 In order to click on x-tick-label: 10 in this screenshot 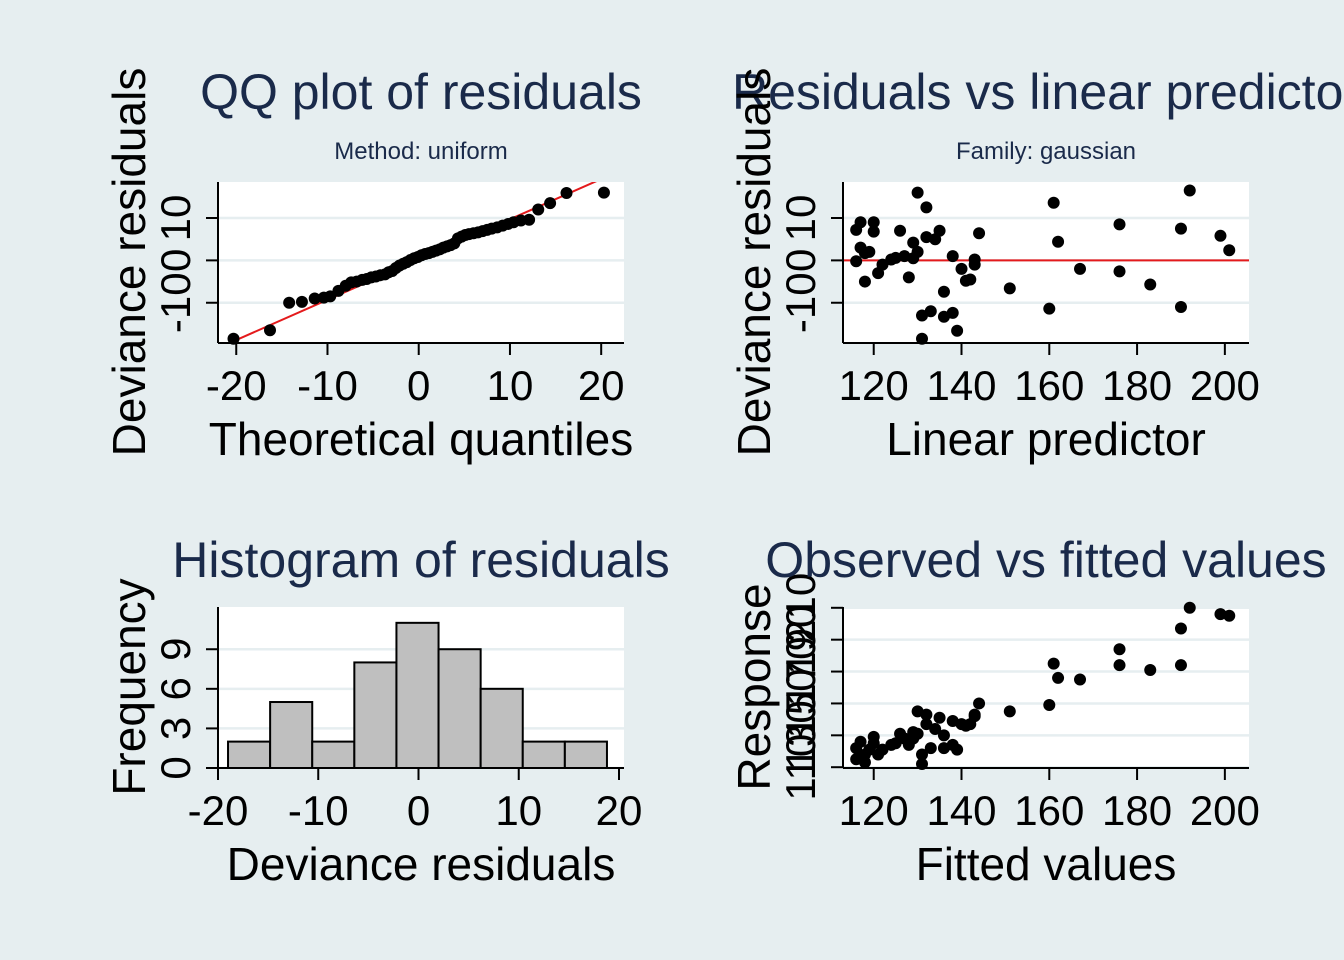, I will do `click(518, 810)`.